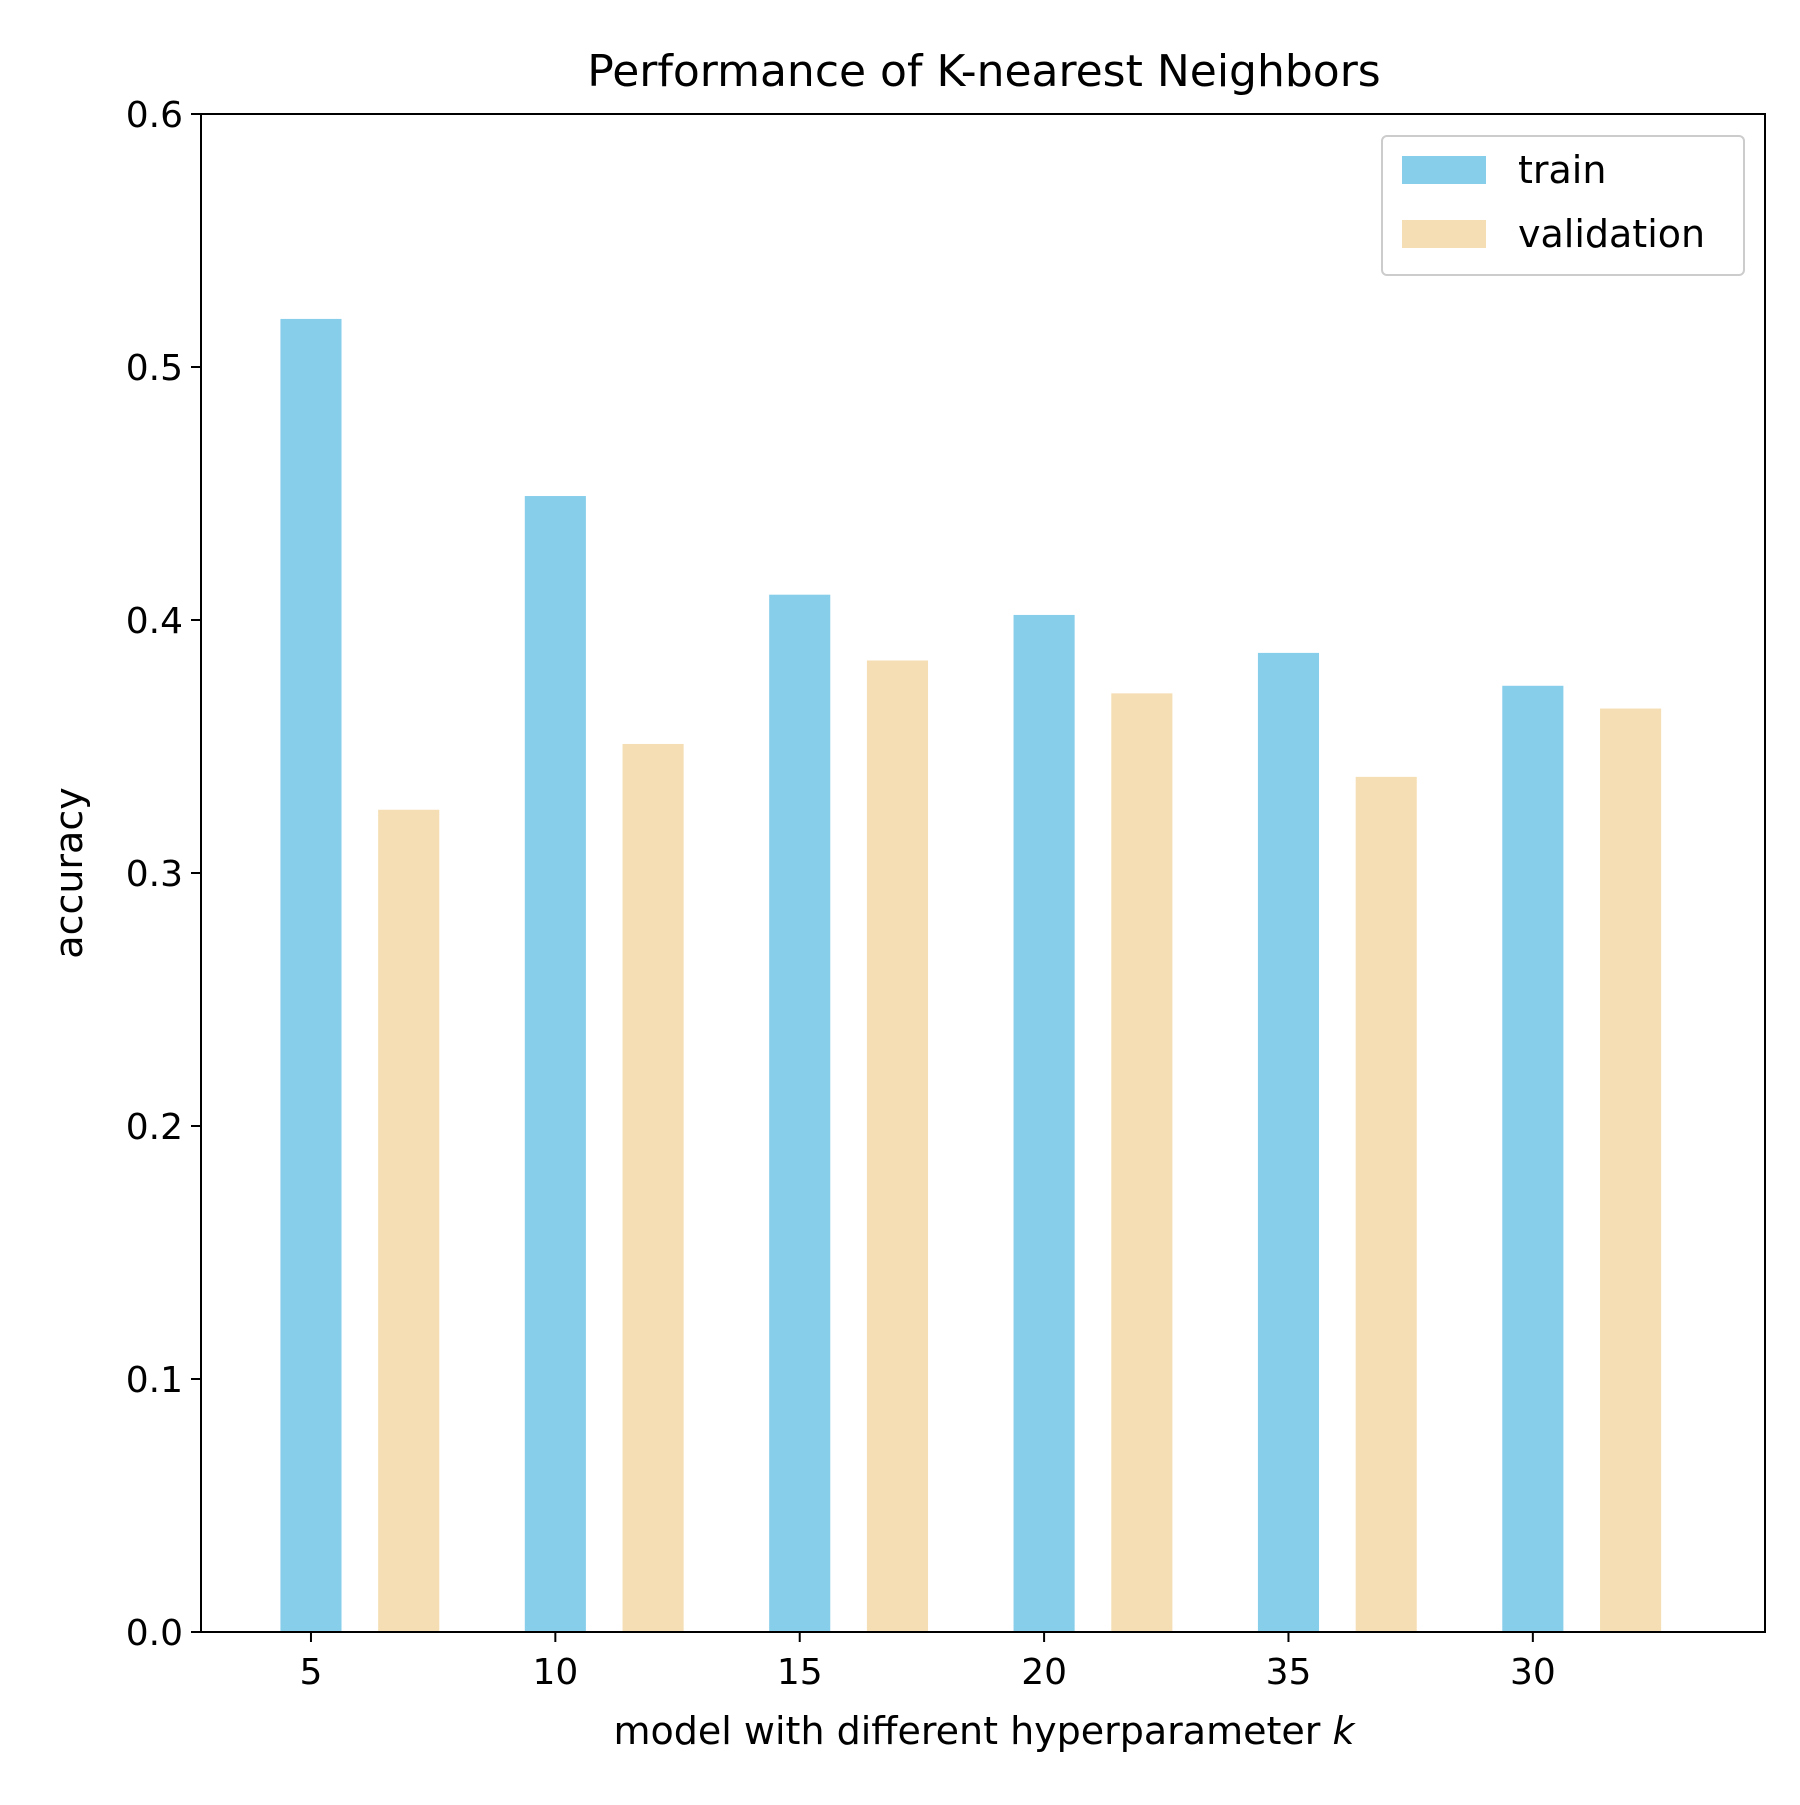 Image resolution: width=1800 pixels, height=1805 pixels. I want to click on x-tick-label: 5, so click(311, 1672).